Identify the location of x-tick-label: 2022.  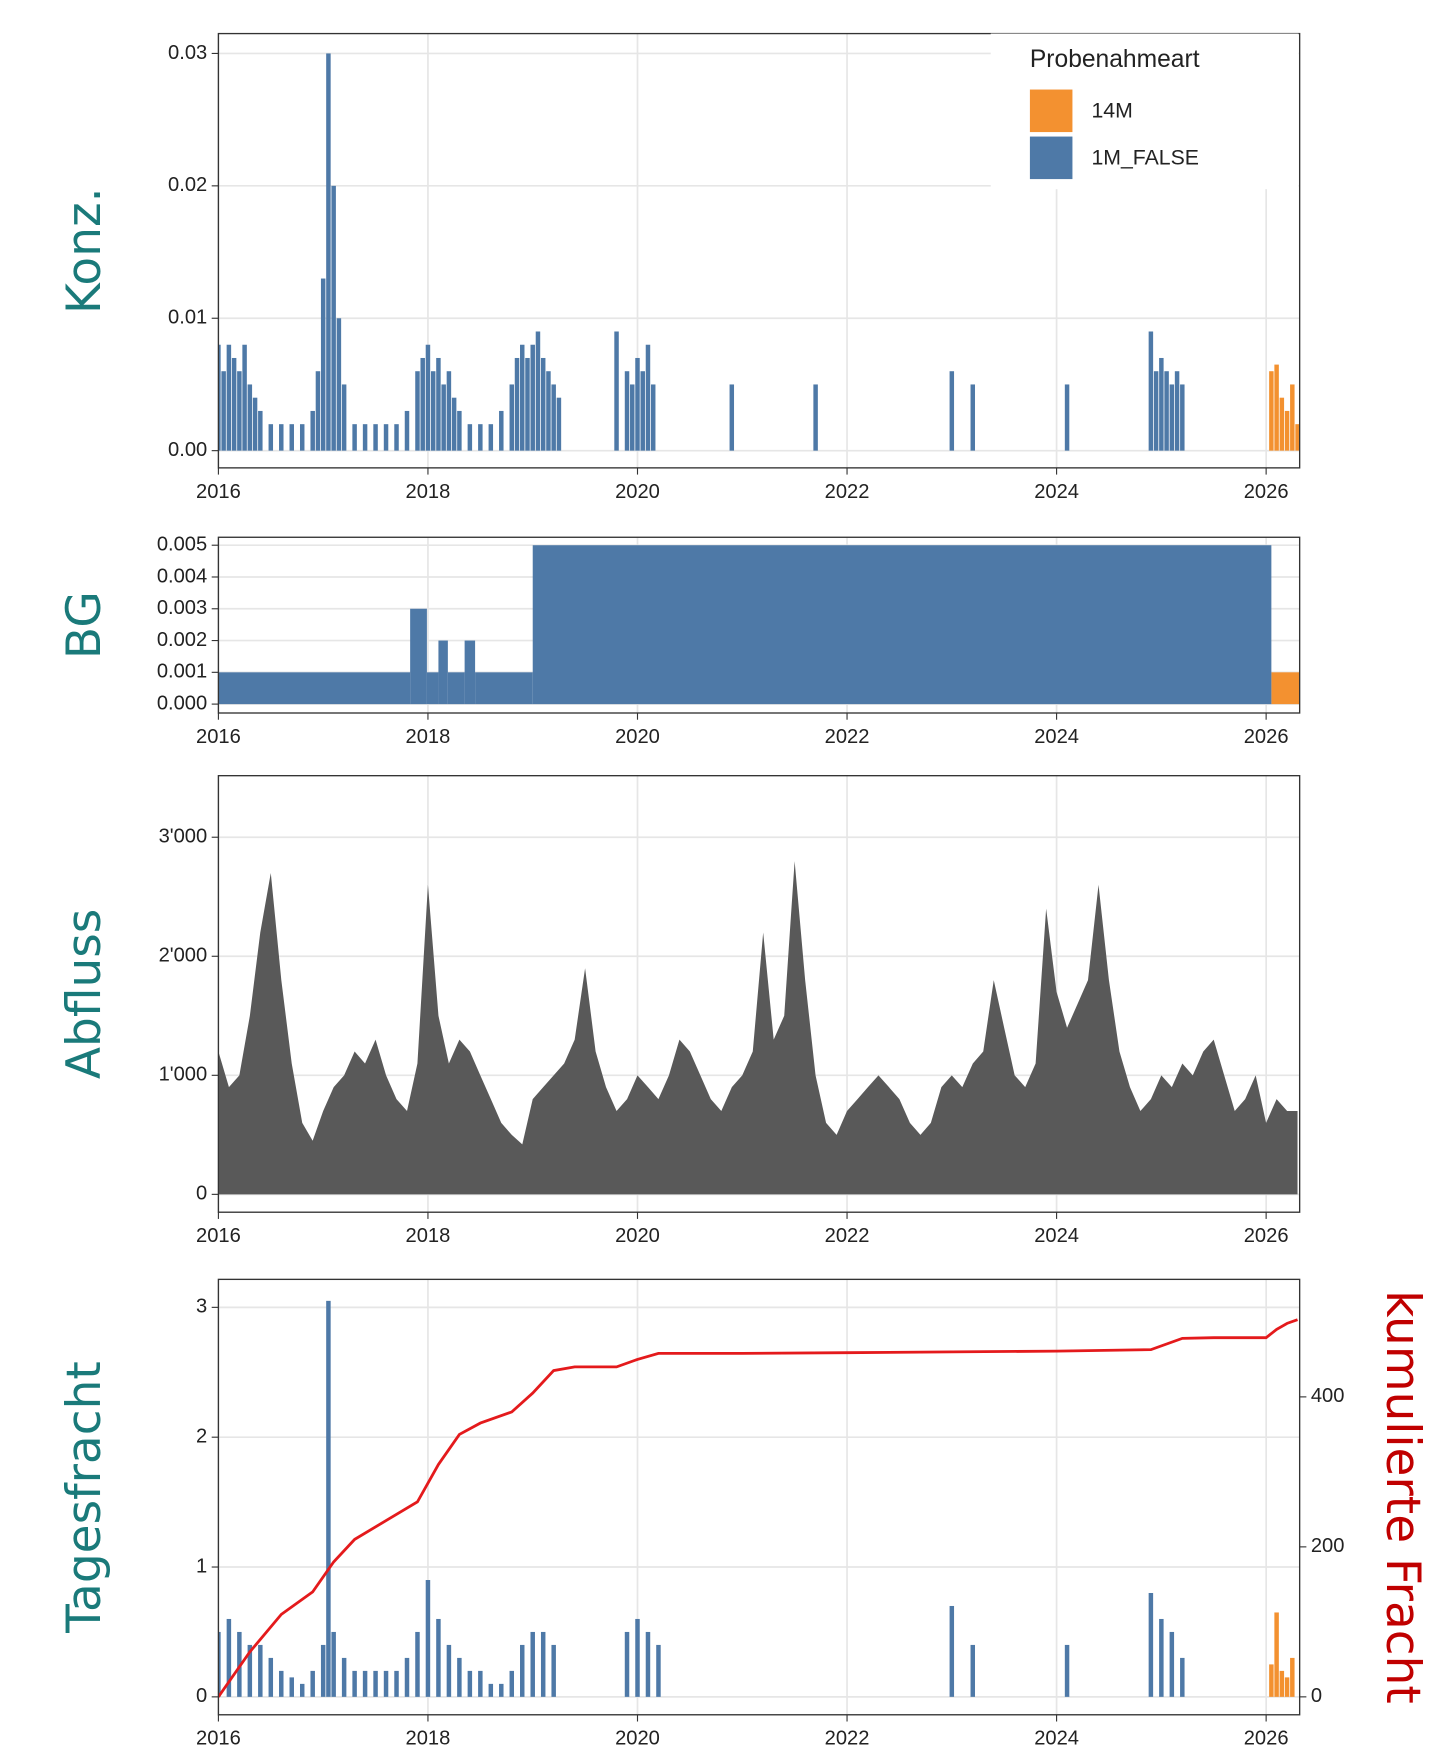
(847, 1736).